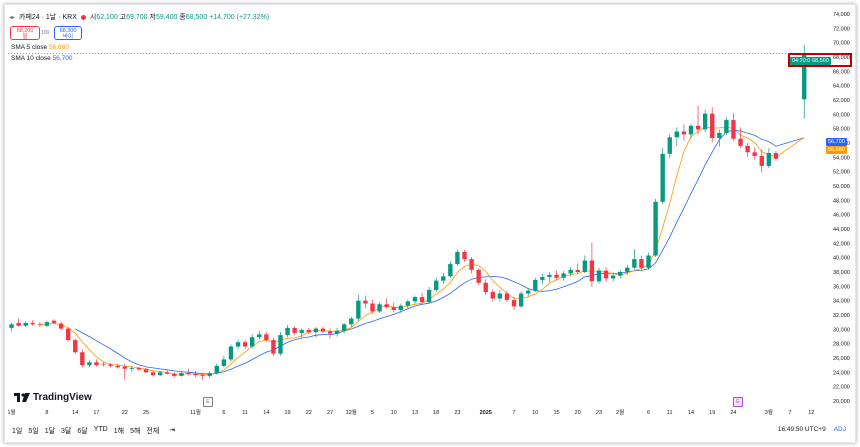 This screenshot has width=860, height=447. Describe the element at coordinates (514, 413) in the screenshot. I see `x-tick-label: 7` at that location.